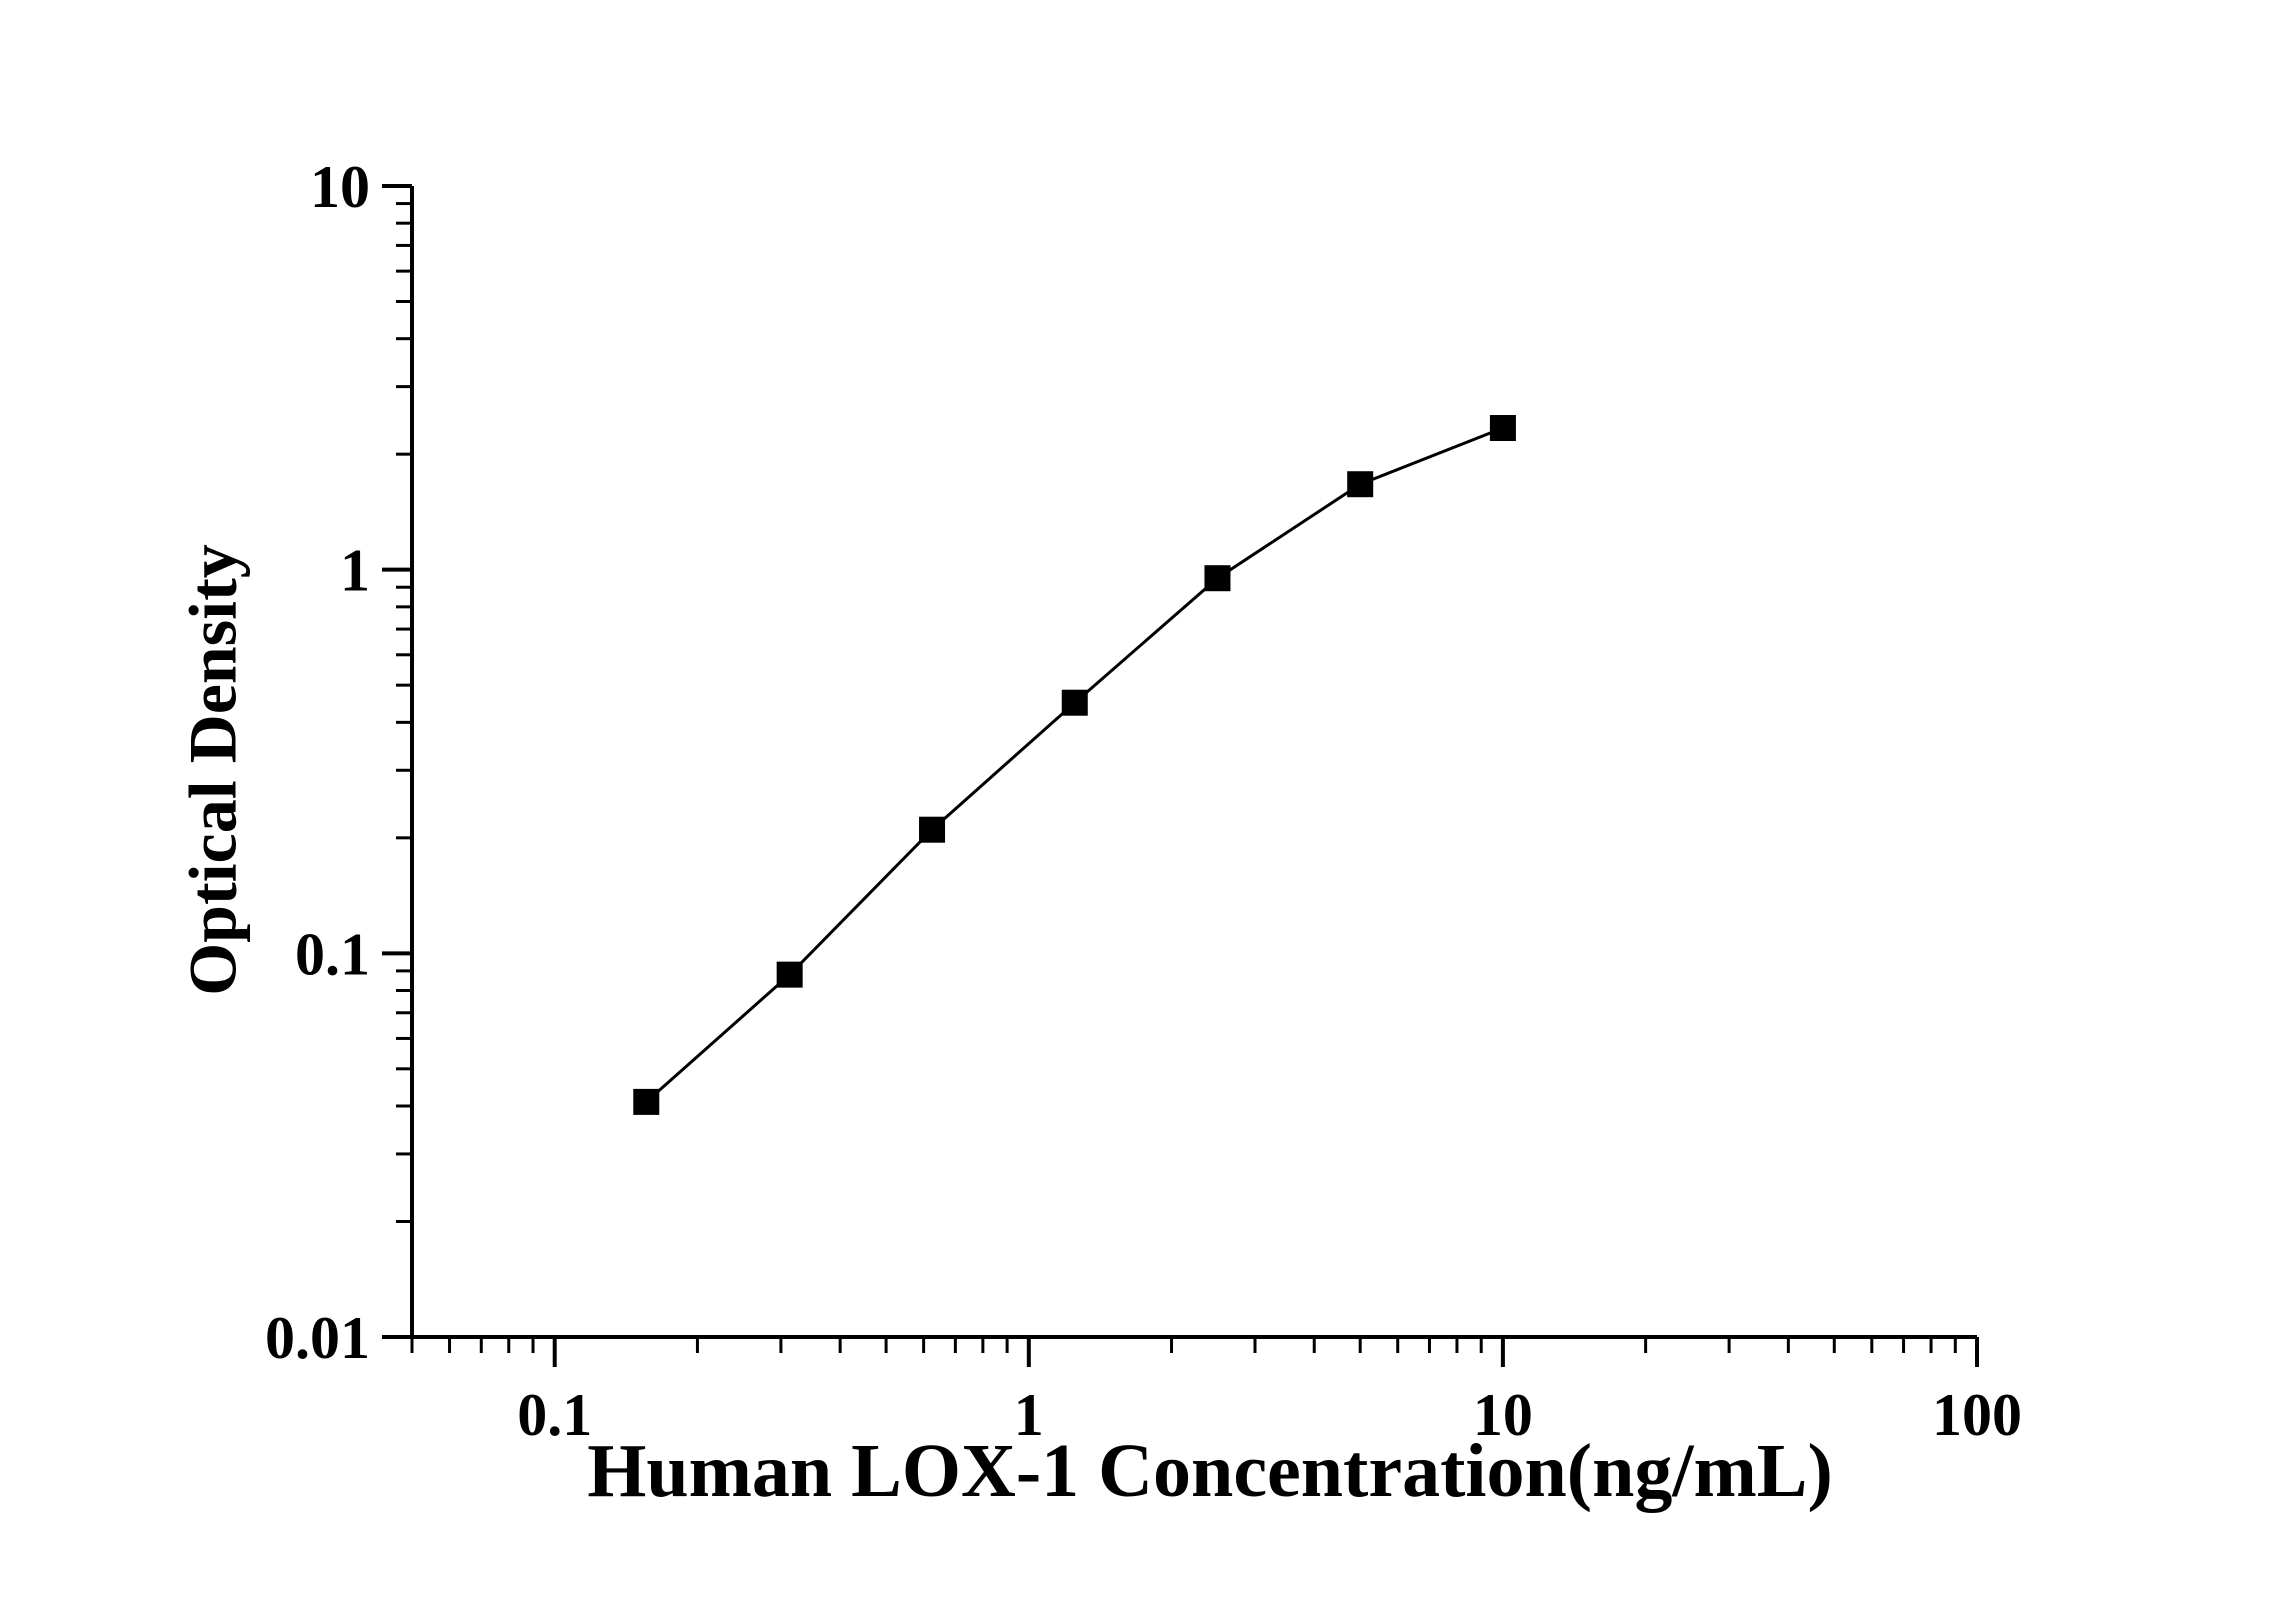 This screenshot has height=1604, width=2296. Describe the element at coordinates (332, 954) in the screenshot. I see `y-tick-label: 0.1` at that location.